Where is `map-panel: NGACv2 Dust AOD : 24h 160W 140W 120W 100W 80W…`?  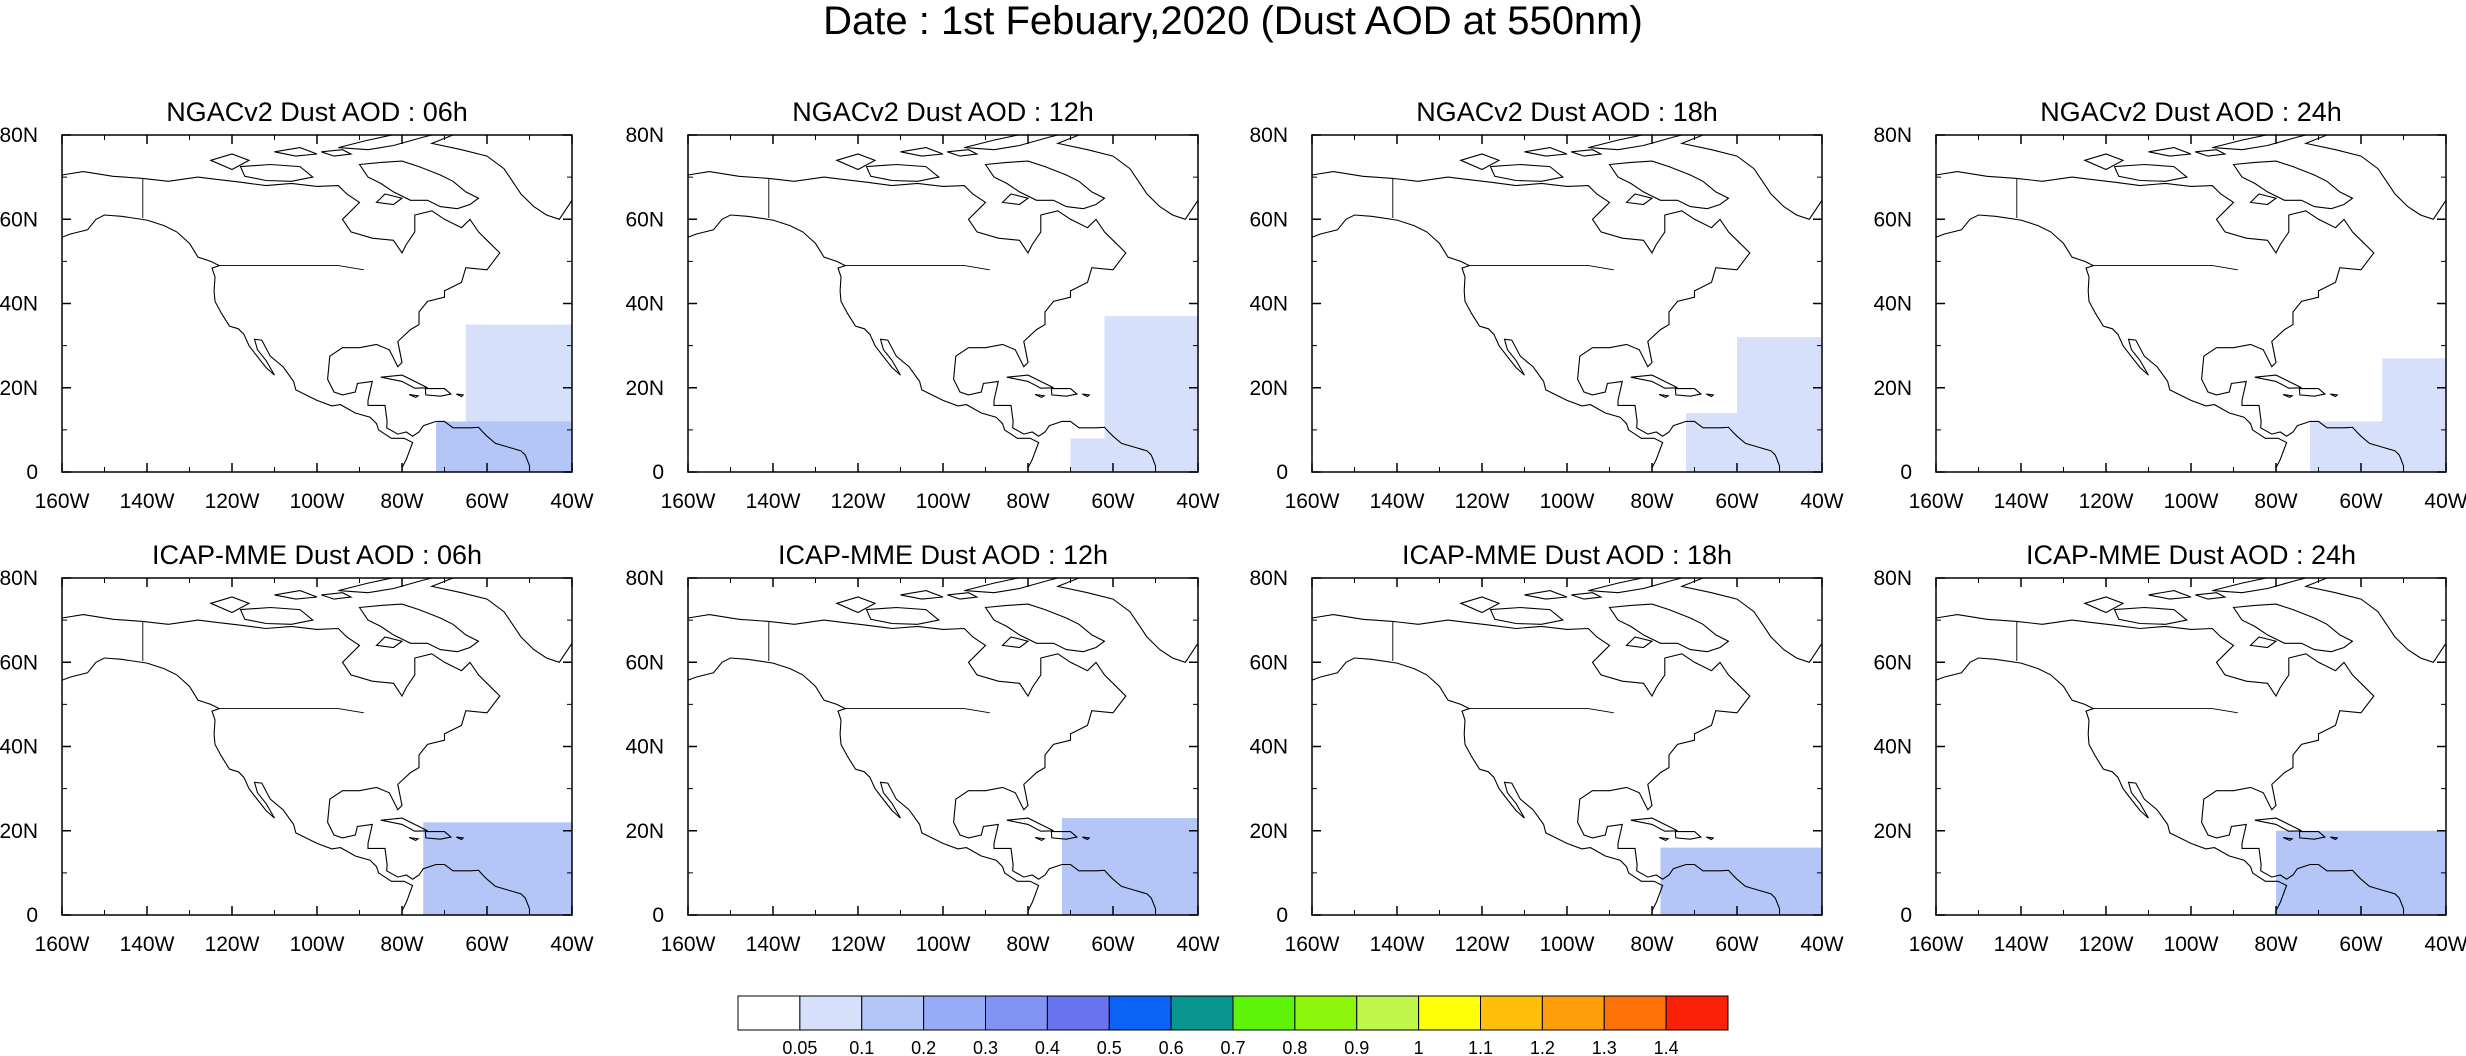
map-panel: NGACv2 Dust AOD : 24h 160W 140W 120W 100W 80W… is located at coordinates (2169, 305).